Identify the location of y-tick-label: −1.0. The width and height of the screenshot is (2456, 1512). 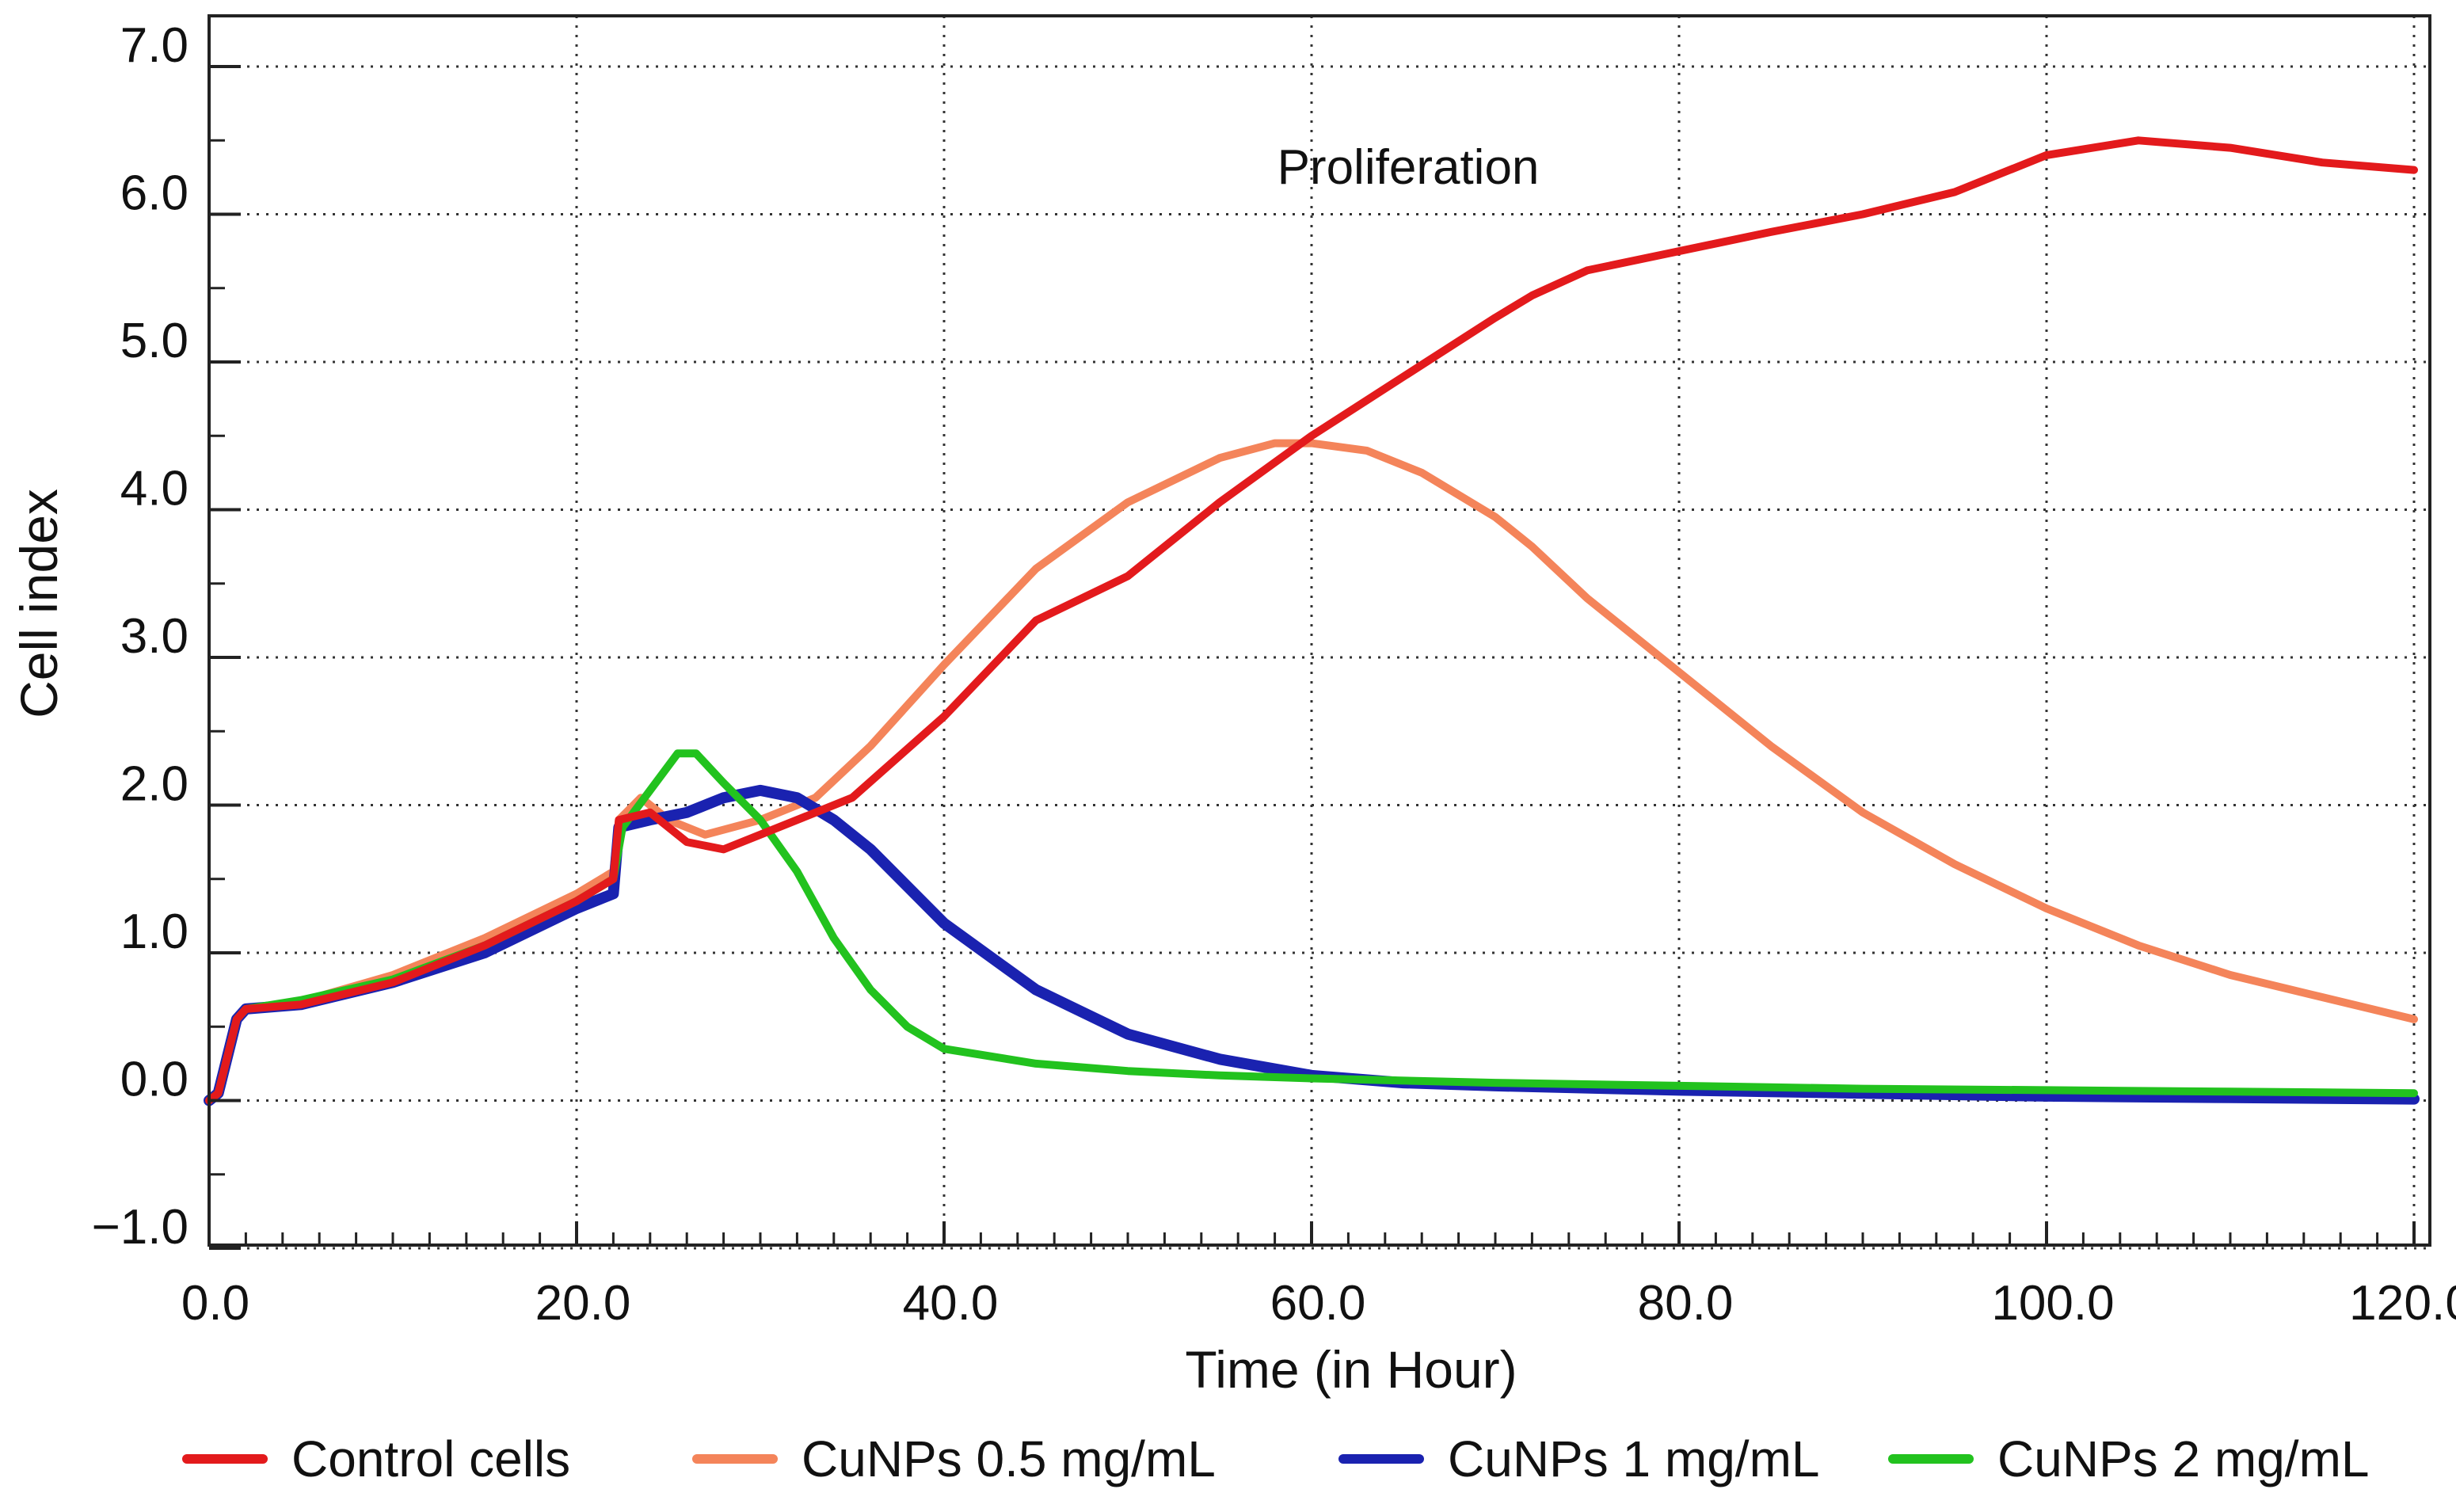
(140, 1227).